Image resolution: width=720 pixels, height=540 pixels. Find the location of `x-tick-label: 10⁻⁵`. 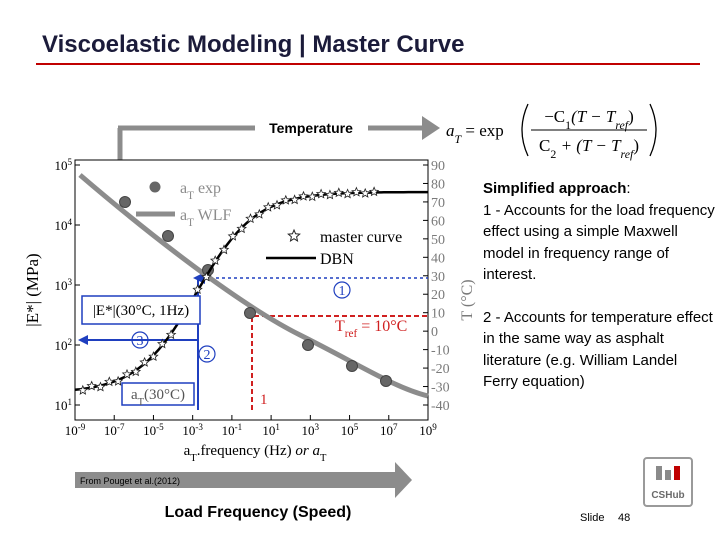

x-tick-label: 10⁻⁵ is located at coordinates (153, 430).